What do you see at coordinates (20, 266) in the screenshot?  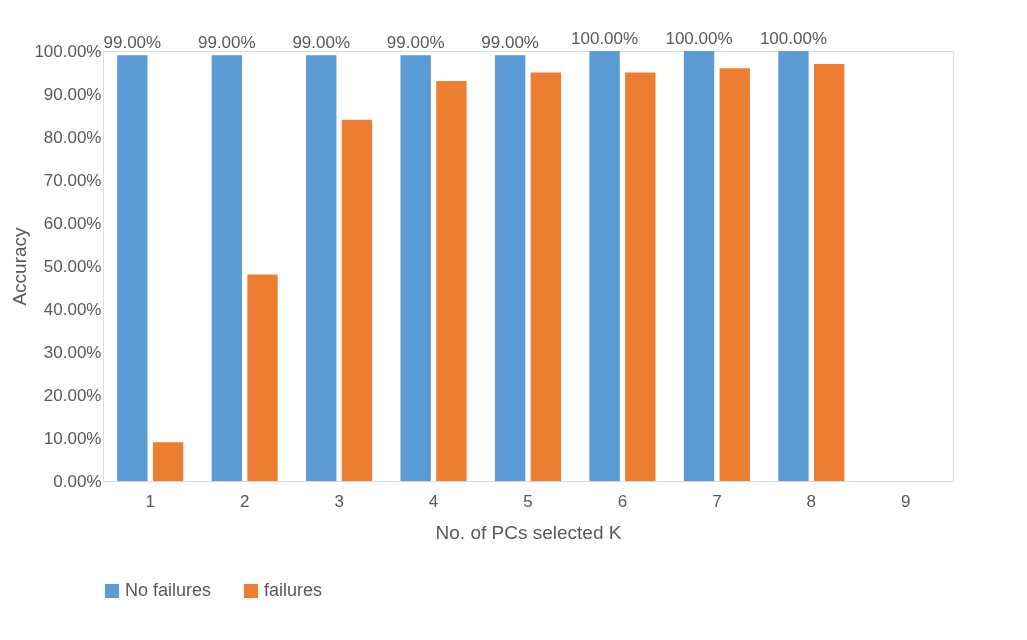 I see `y-axis-title: Accuracy` at bounding box center [20, 266].